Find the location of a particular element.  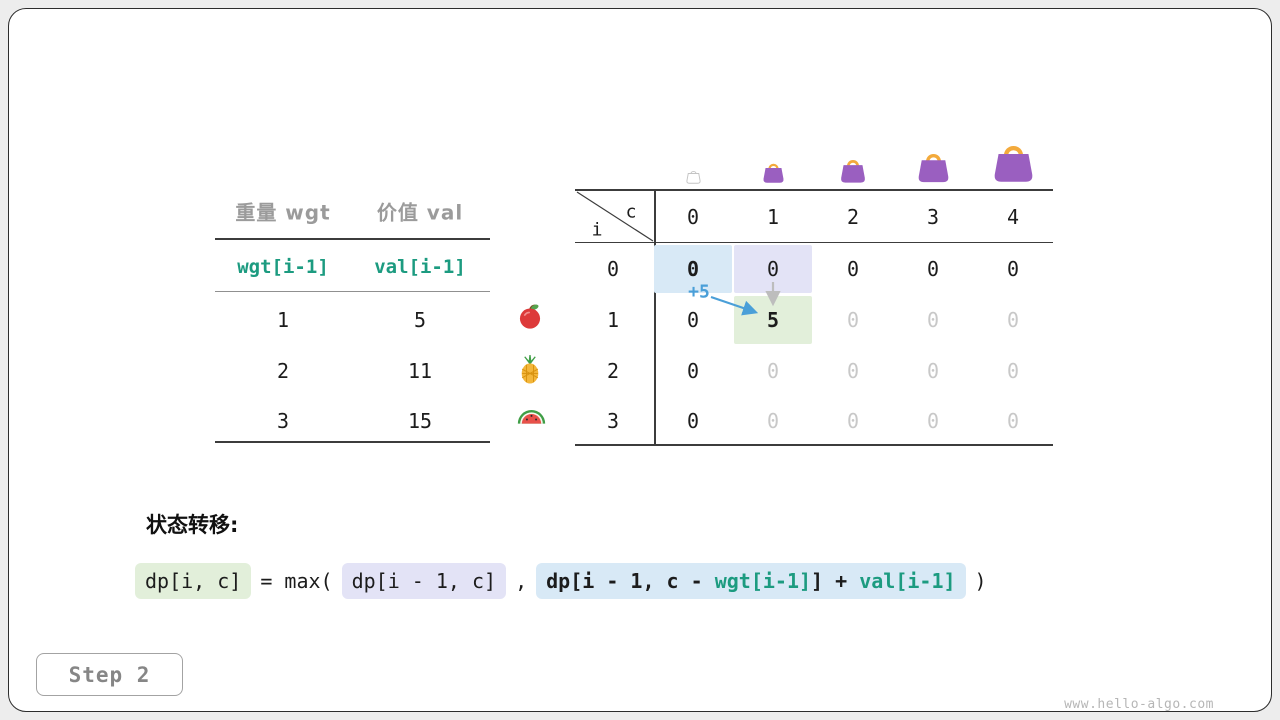

step-badge: Step 2 is located at coordinates (109, 674).